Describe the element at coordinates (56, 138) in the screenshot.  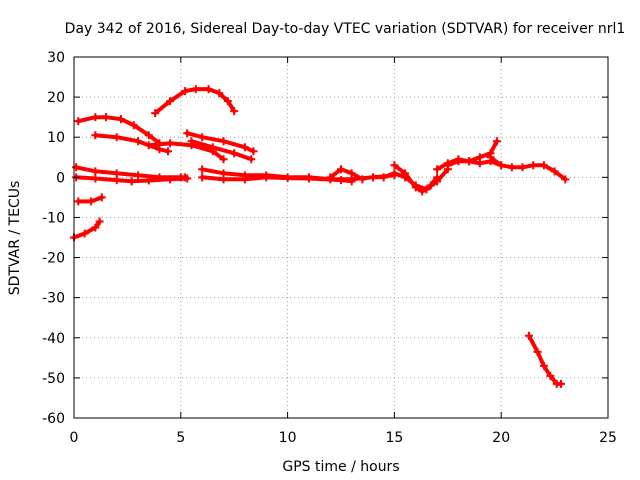
I see `y-tick-label: 10` at that location.